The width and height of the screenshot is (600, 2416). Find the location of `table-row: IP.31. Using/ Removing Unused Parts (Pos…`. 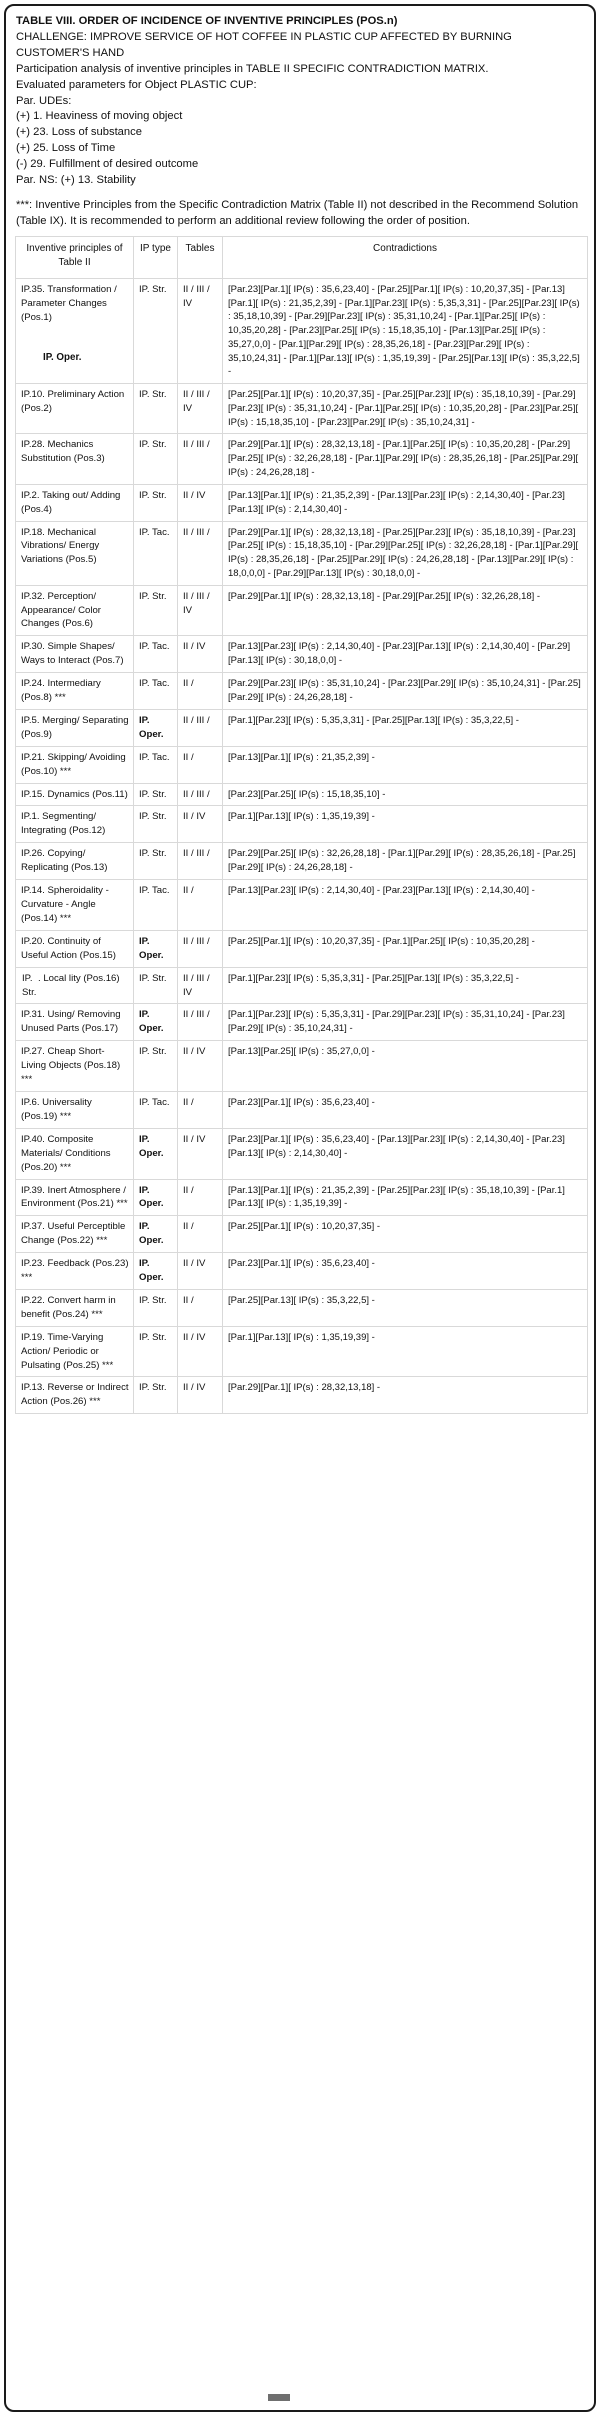

table-row: IP.31. Using/ Removing Unused Parts (Pos… is located at coordinates (301, 1022).